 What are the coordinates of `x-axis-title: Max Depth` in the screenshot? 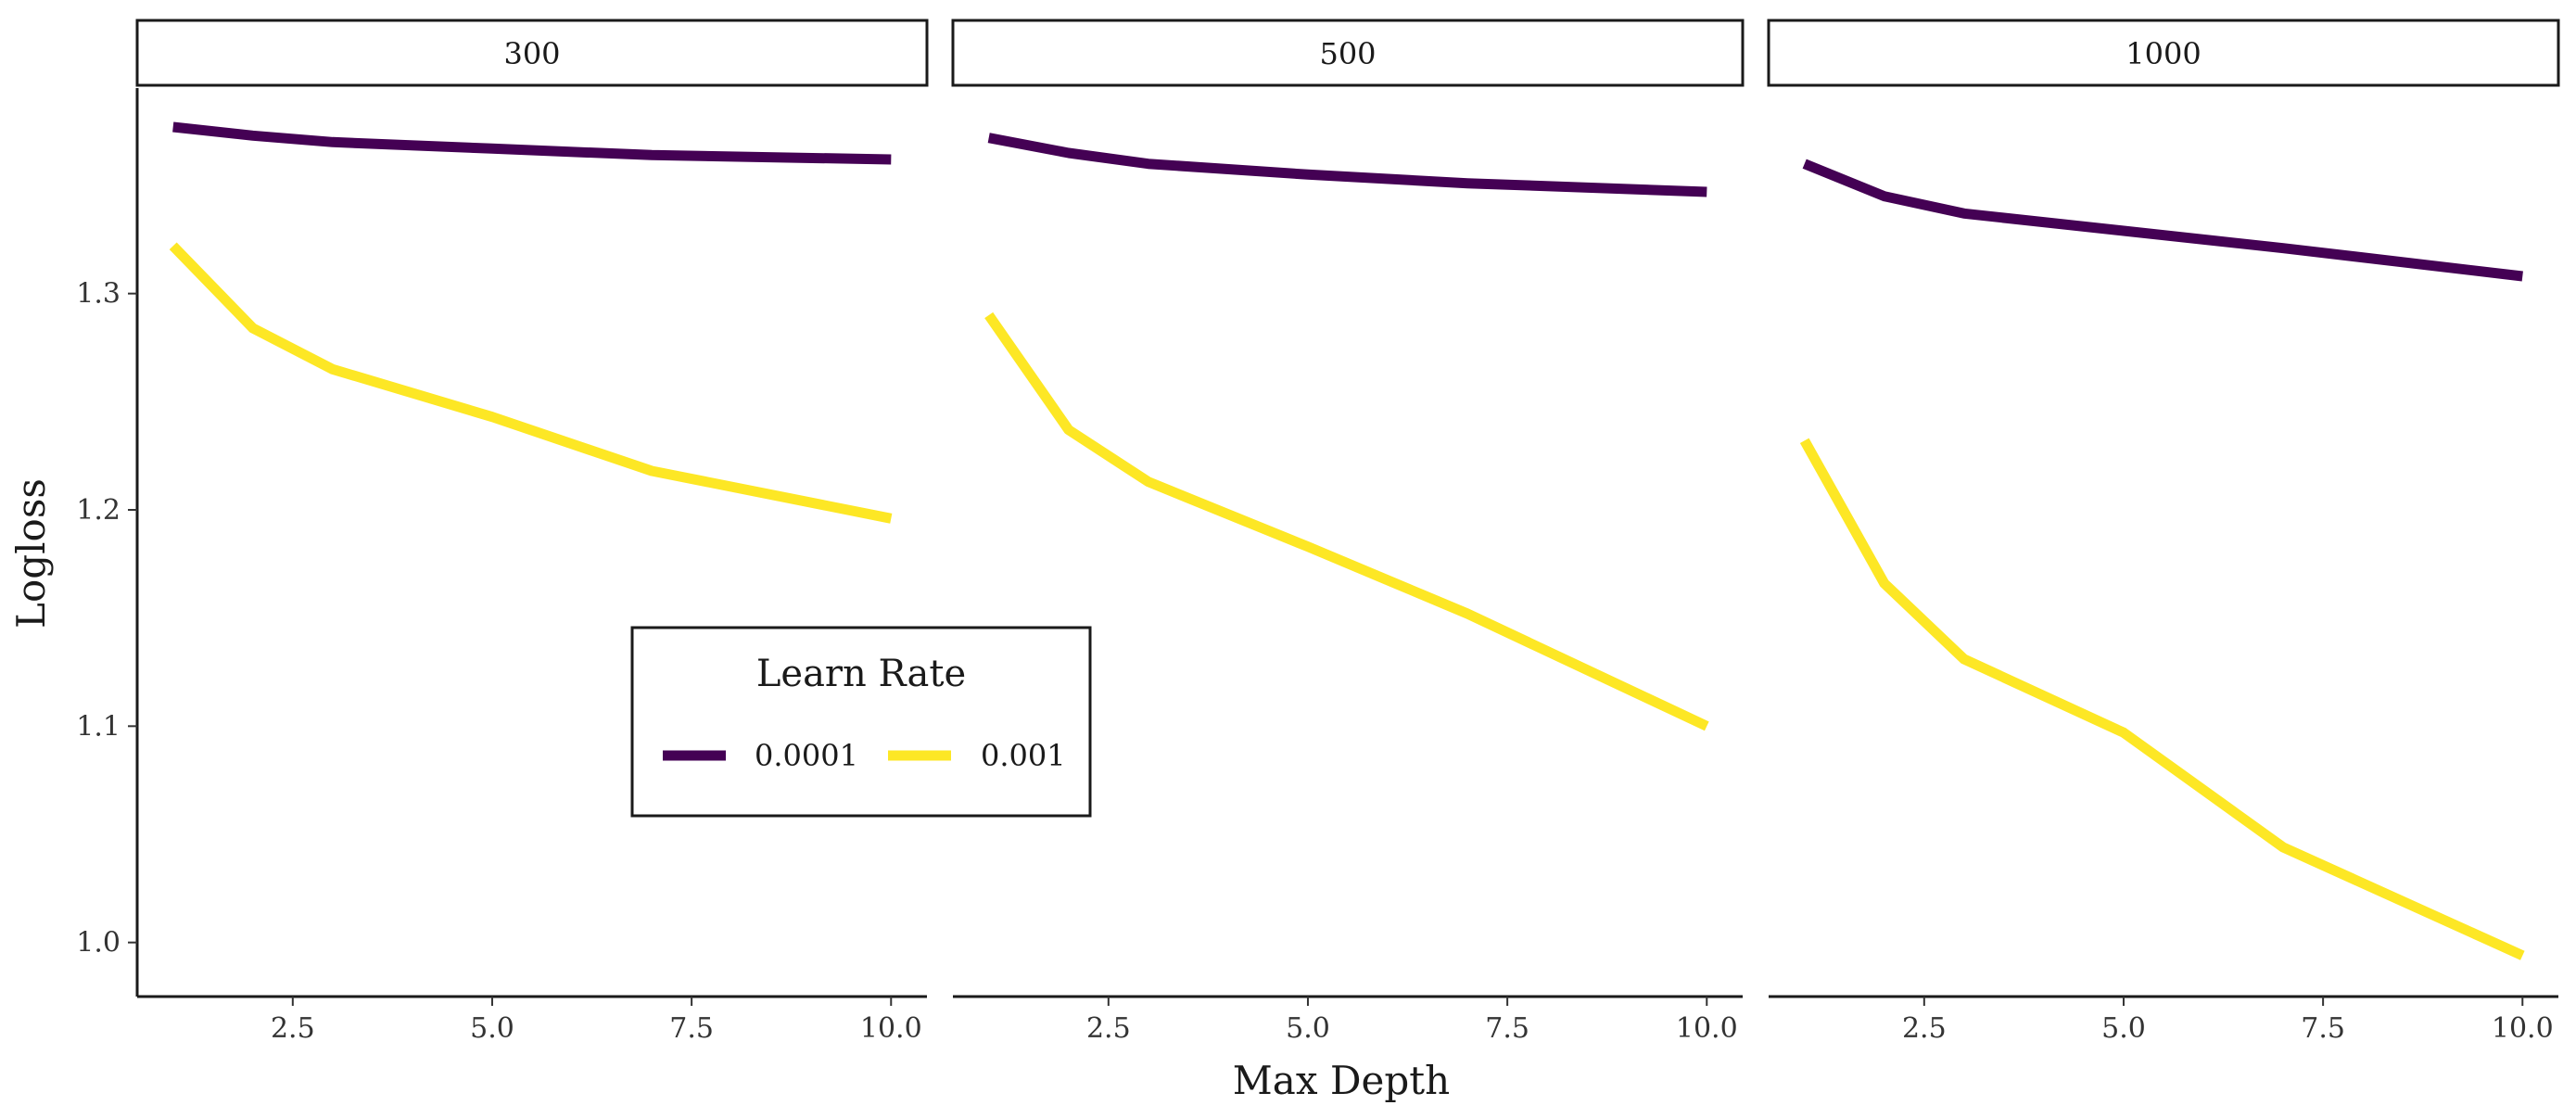 It's located at (1341, 1080).